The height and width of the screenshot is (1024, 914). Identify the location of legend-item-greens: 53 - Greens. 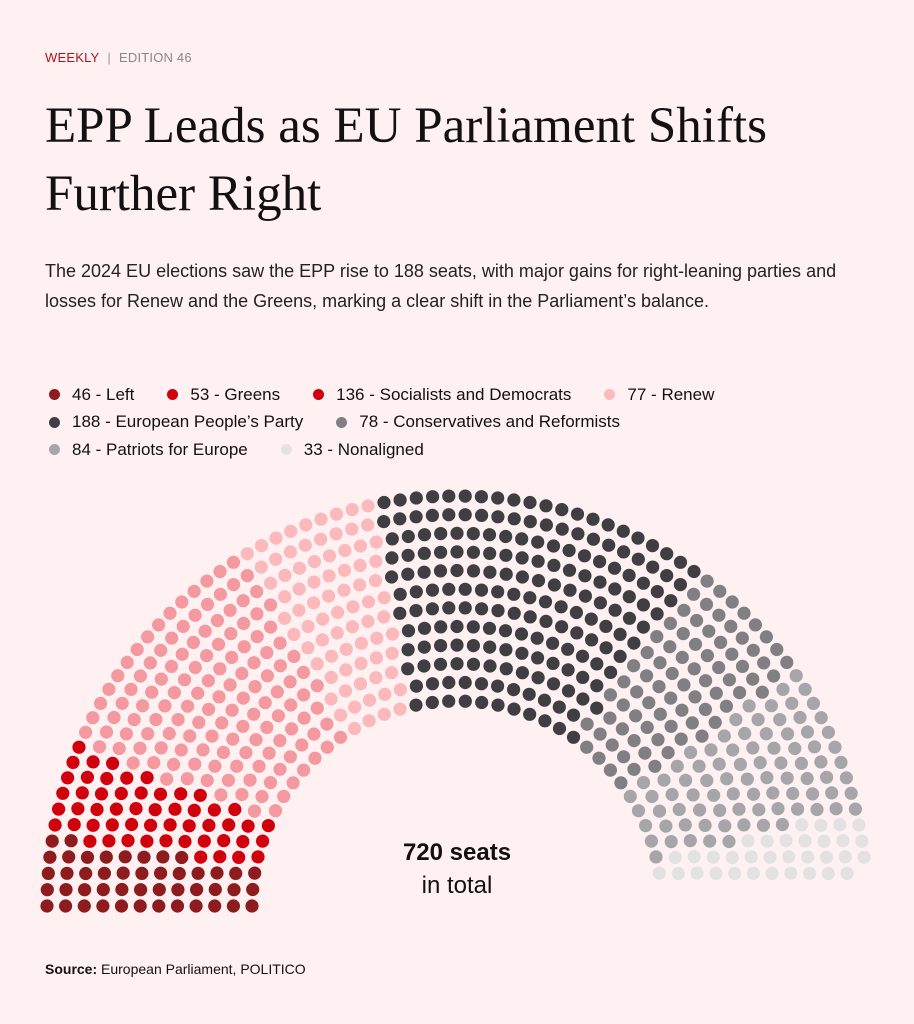
(223, 395).